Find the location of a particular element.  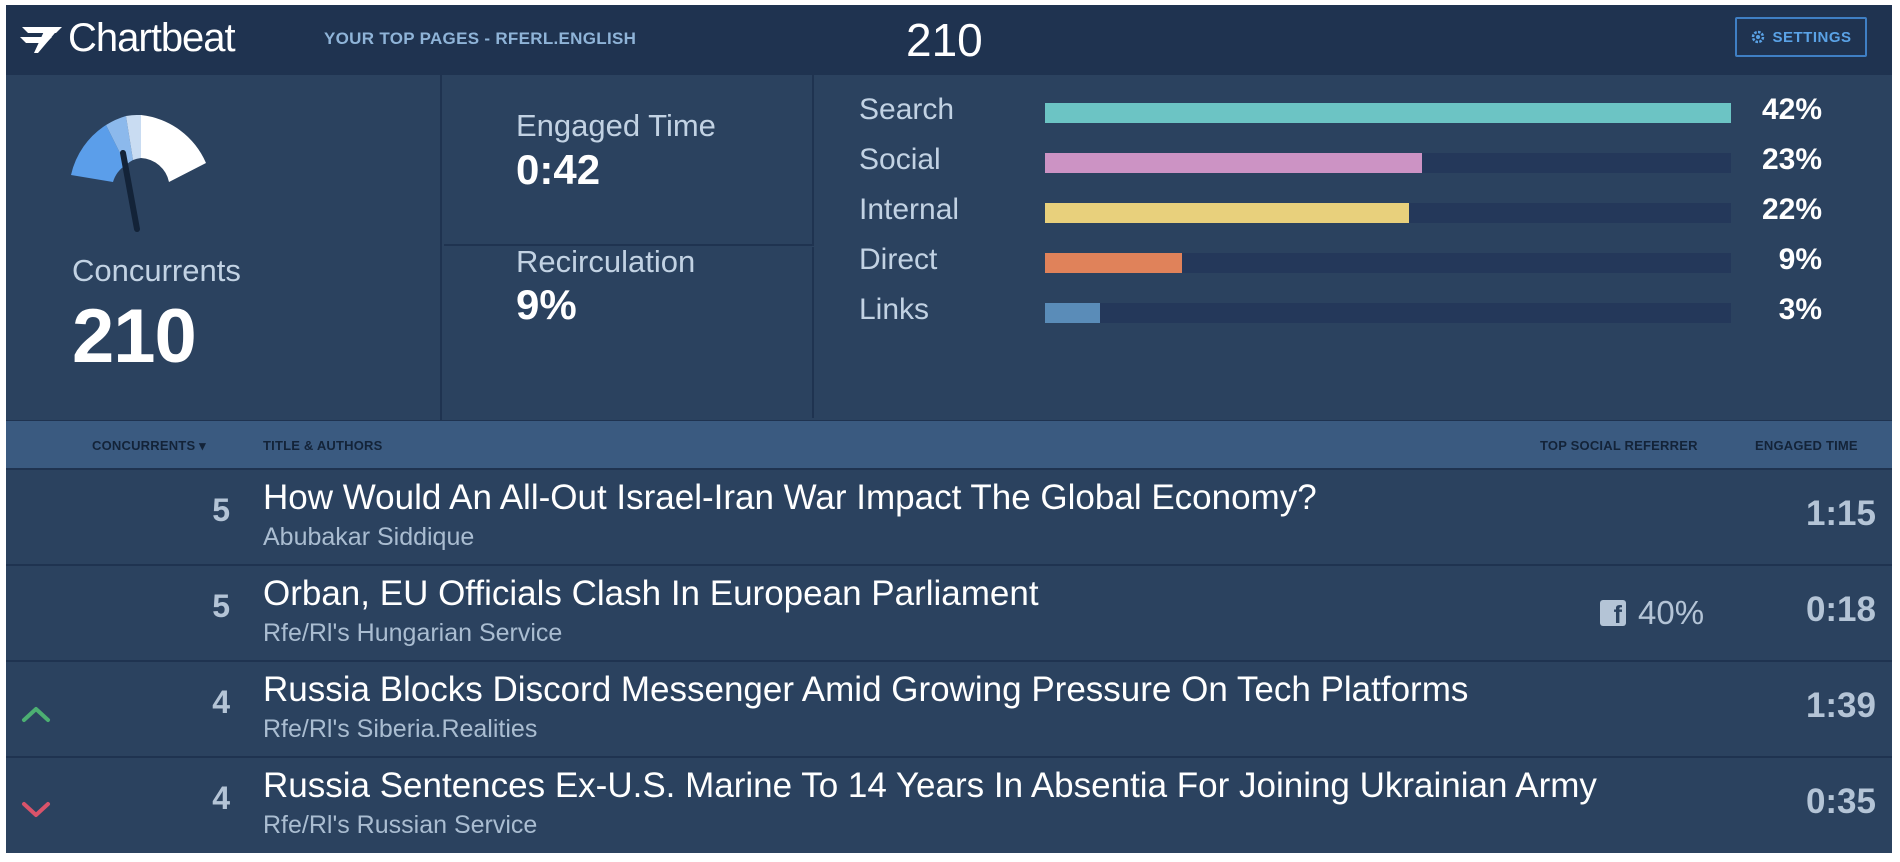

concurrents-value: 210 is located at coordinates (134, 336).